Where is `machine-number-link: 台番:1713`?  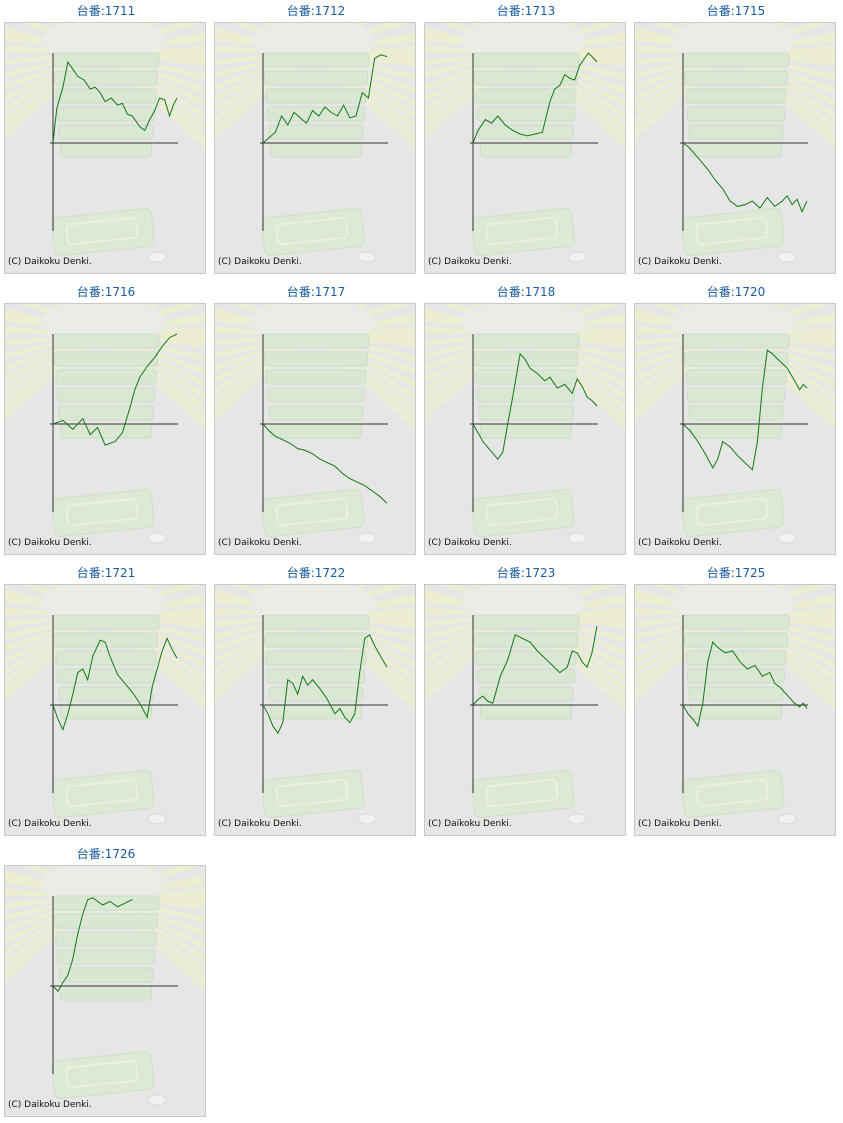
machine-number-link: 台番:1713 is located at coordinates (526, 11).